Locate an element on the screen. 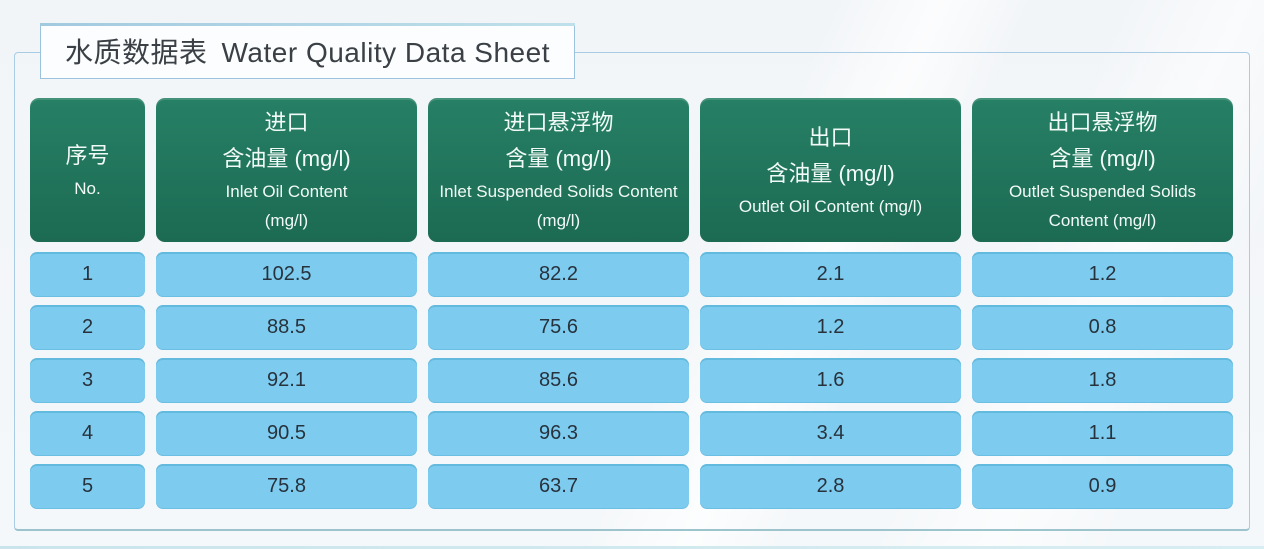 The height and width of the screenshot is (549, 1264). title-box: 水质数据表 Water Quality Data Sheet is located at coordinates (307, 51).